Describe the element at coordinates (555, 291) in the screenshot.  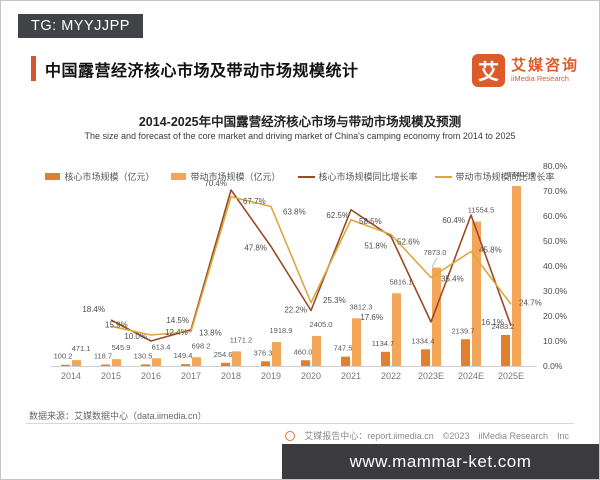
I see `y-axis-tick: 30.0%` at that location.